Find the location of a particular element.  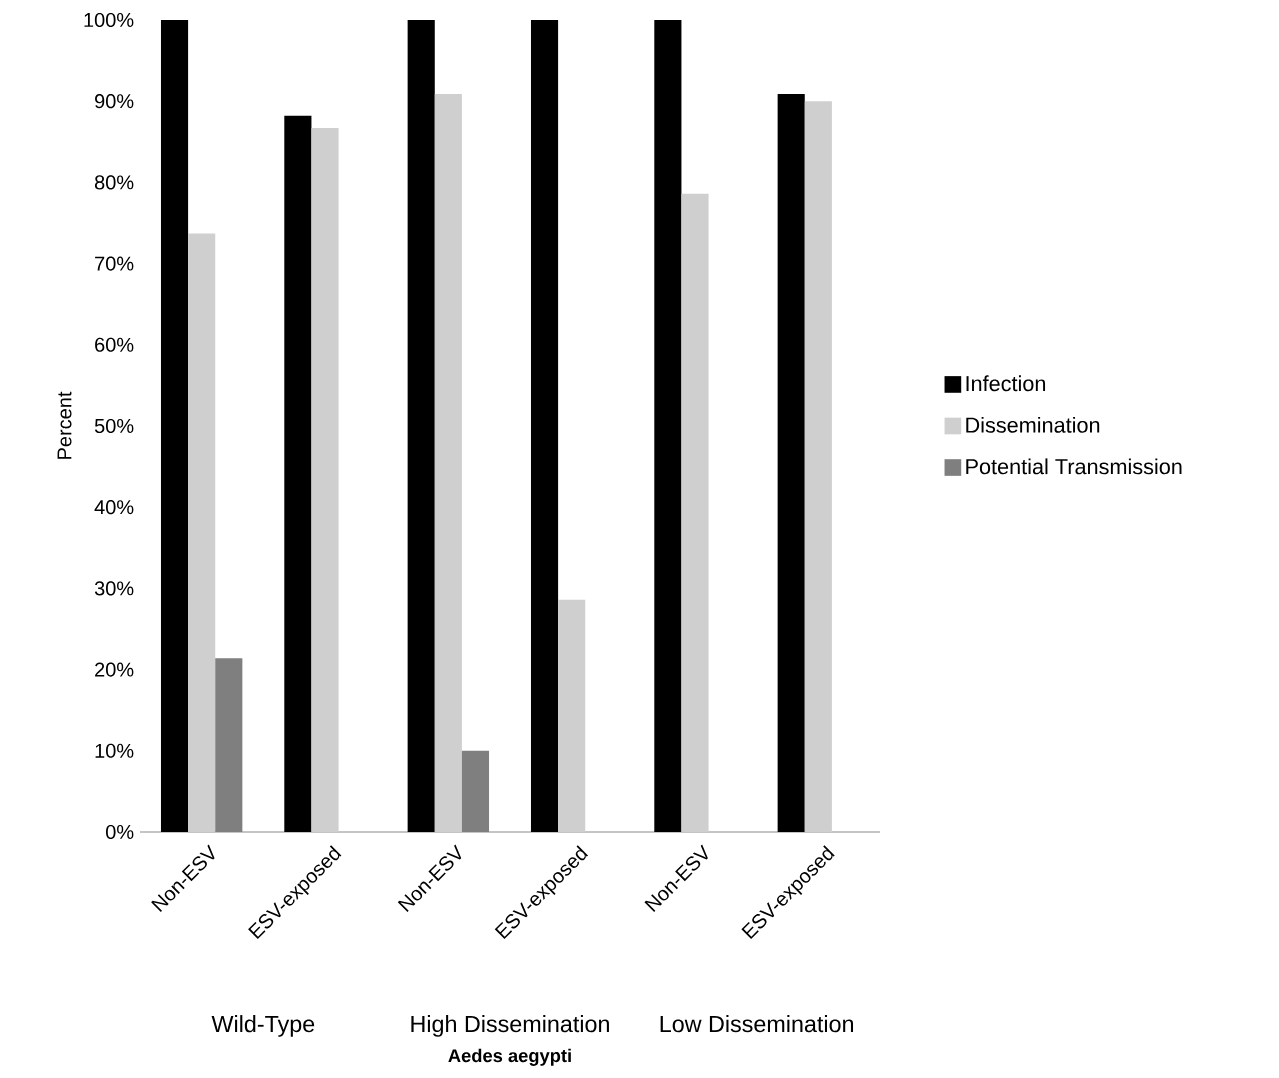

y-tick-label: 60% is located at coordinates (114, 344).